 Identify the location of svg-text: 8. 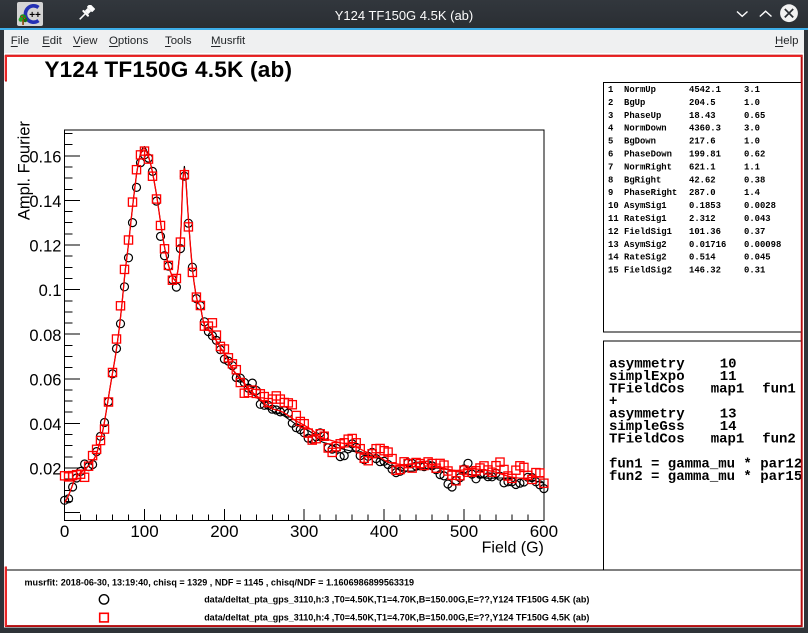
(610, 180).